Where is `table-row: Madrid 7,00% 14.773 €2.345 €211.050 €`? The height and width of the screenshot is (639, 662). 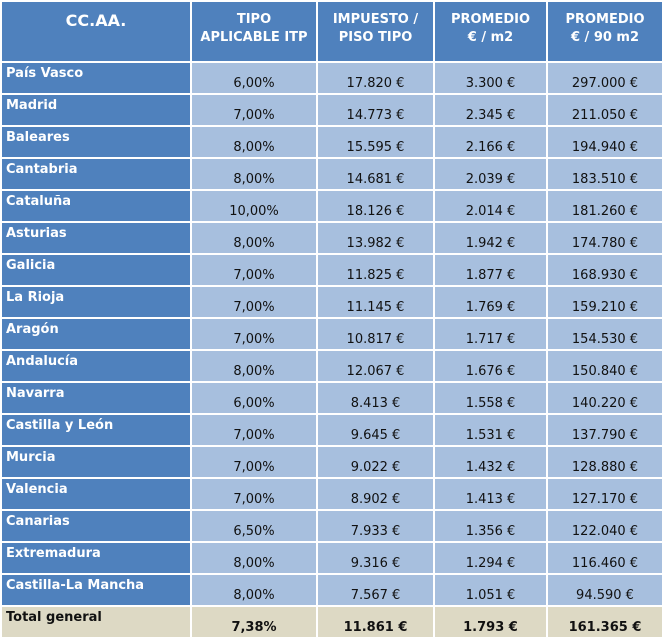 table-row: Madrid 7,00% 14.773 €2.345 €211.050 € is located at coordinates (331, 110).